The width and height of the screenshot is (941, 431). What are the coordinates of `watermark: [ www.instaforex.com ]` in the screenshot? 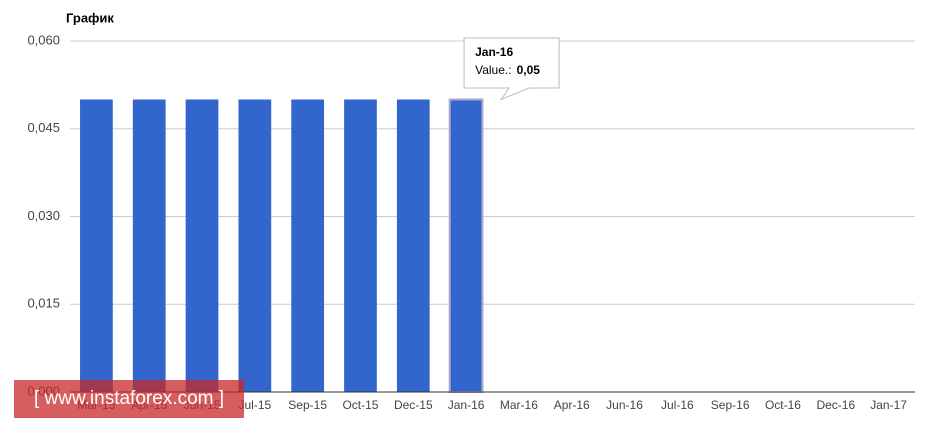 It's located at (129, 399).